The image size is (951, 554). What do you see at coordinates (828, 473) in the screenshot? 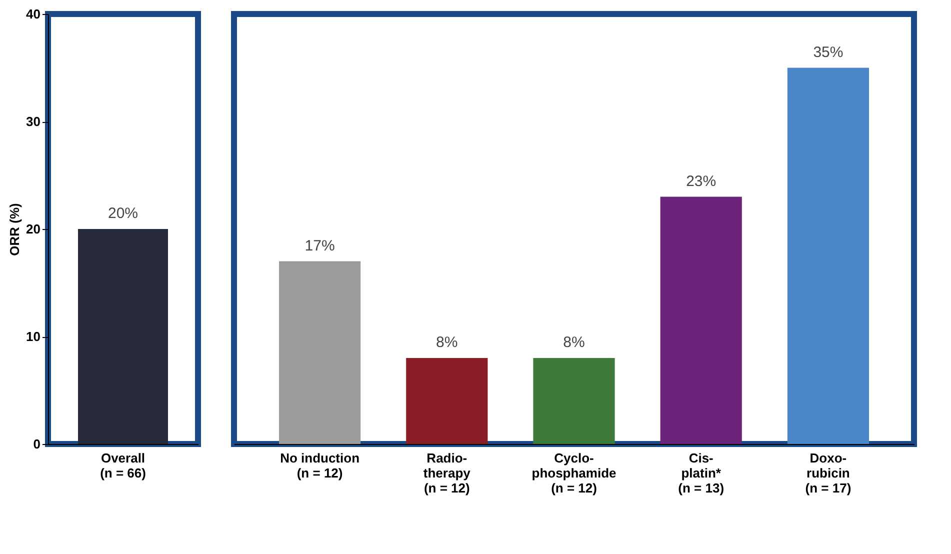
I see `x-tick-label: Doxo- rubicin (n = 17)` at bounding box center [828, 473].